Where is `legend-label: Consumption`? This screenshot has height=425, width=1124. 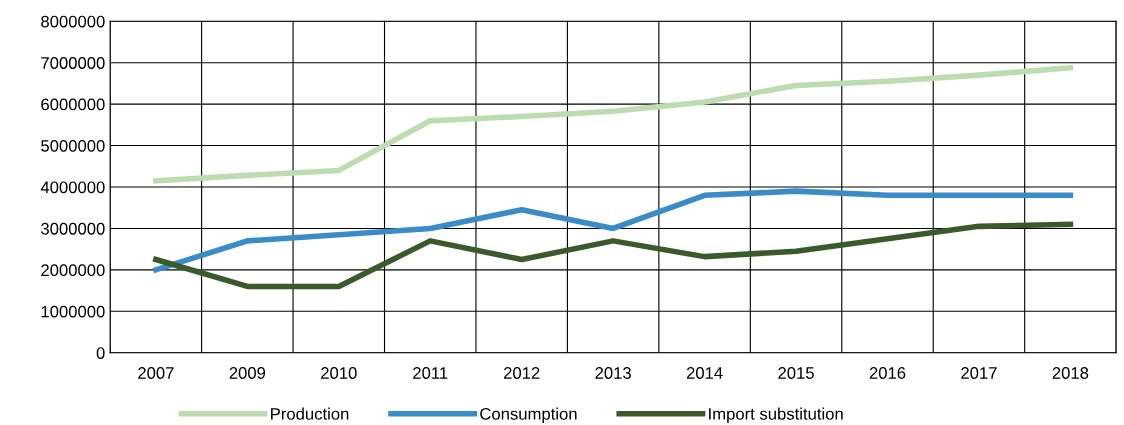
legend-label: Consumption is located at coordinates (528, 415).